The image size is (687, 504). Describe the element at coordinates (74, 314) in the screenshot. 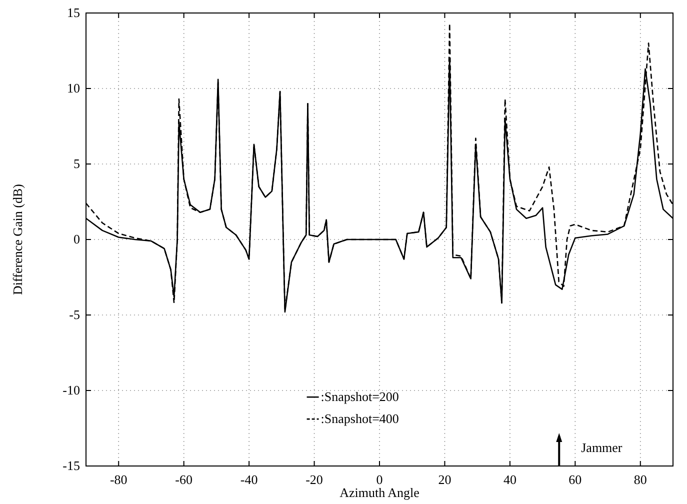

I see `y-tick-label: -5` at that location.